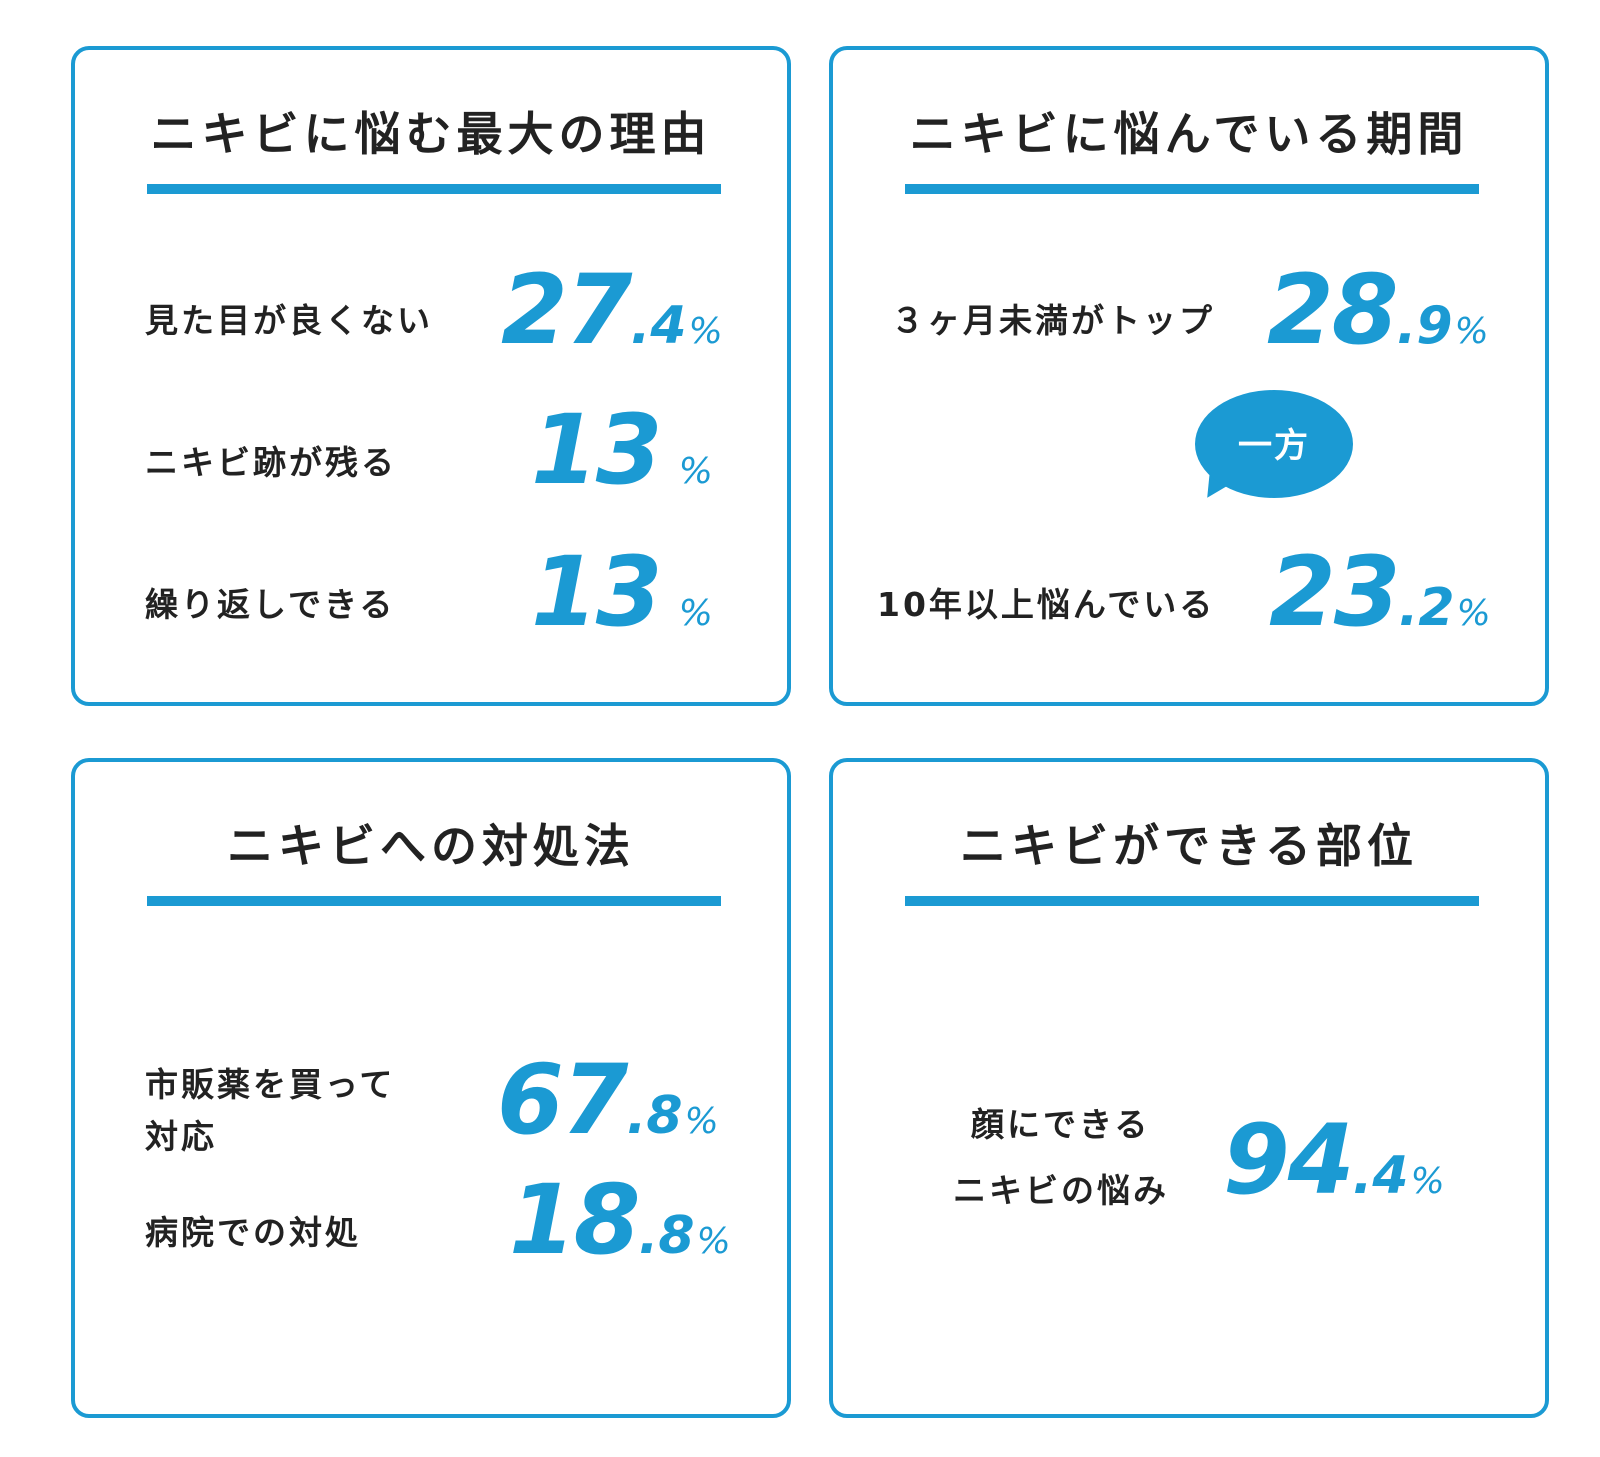 The width and height of the screenshot is (1600, 1457). I want to click on stat-value: 67.8%, so click(608, 1100).